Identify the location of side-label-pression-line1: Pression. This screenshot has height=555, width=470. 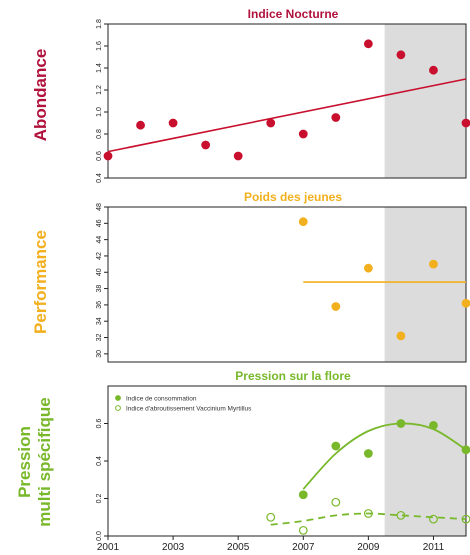
(24, 462).